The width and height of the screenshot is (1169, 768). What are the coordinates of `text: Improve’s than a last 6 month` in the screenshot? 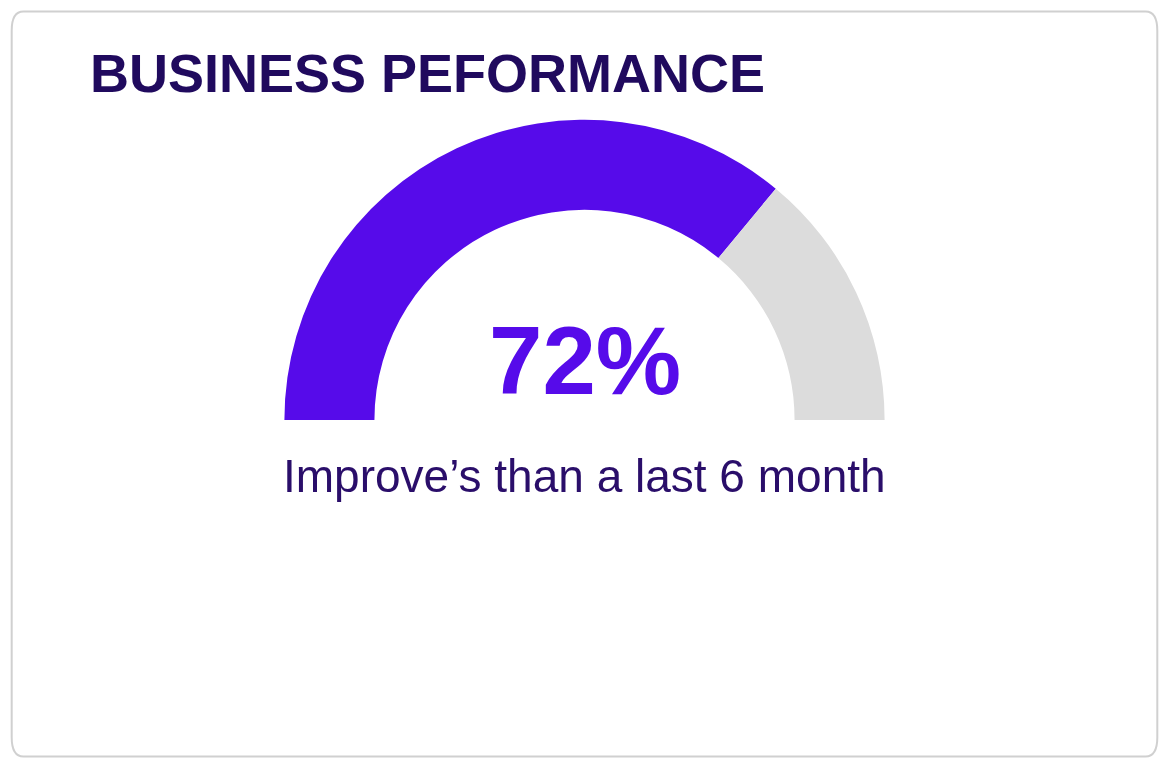 It's located at (584, 476).